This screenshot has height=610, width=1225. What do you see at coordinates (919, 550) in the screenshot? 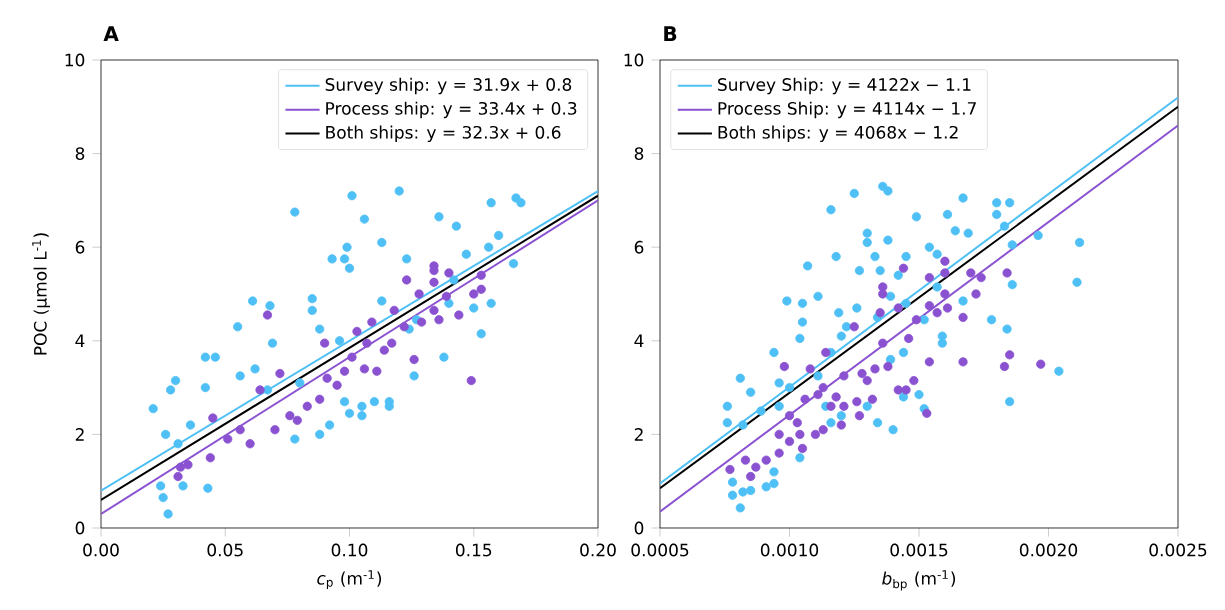
I see `x-tick-label: 0.0015` at bounding box center [919, 550].